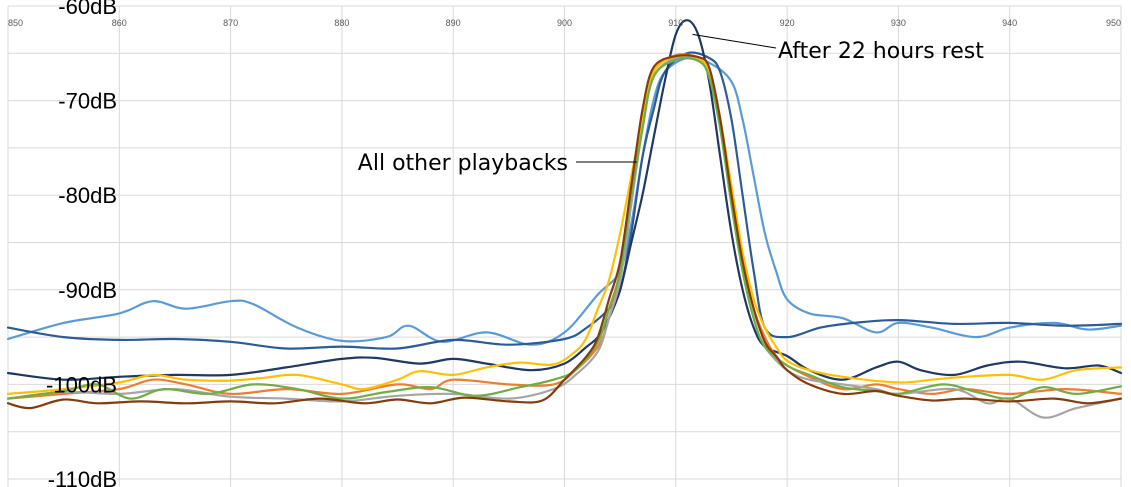 Image resolution: width=1131 pixels, height=487 pixels. What do you see at coordinates (15, 23) in the screenshot?
I see `x-tick-label: 850` at bounding box center [15, 23].